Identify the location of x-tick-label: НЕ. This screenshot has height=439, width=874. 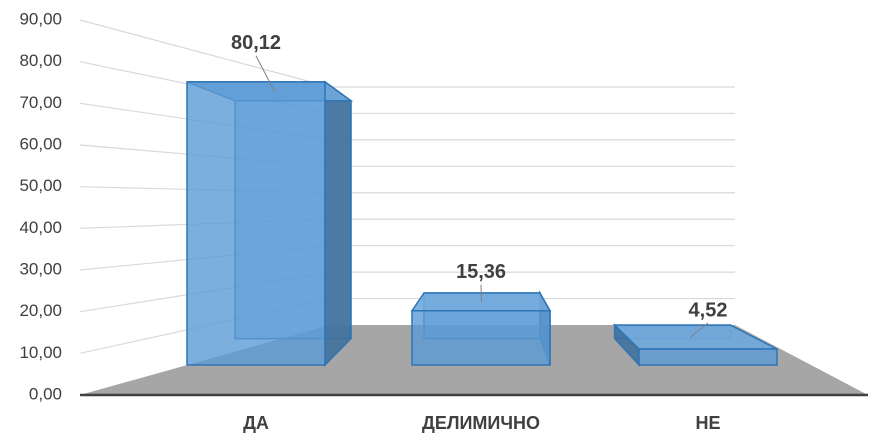
(707, 423).